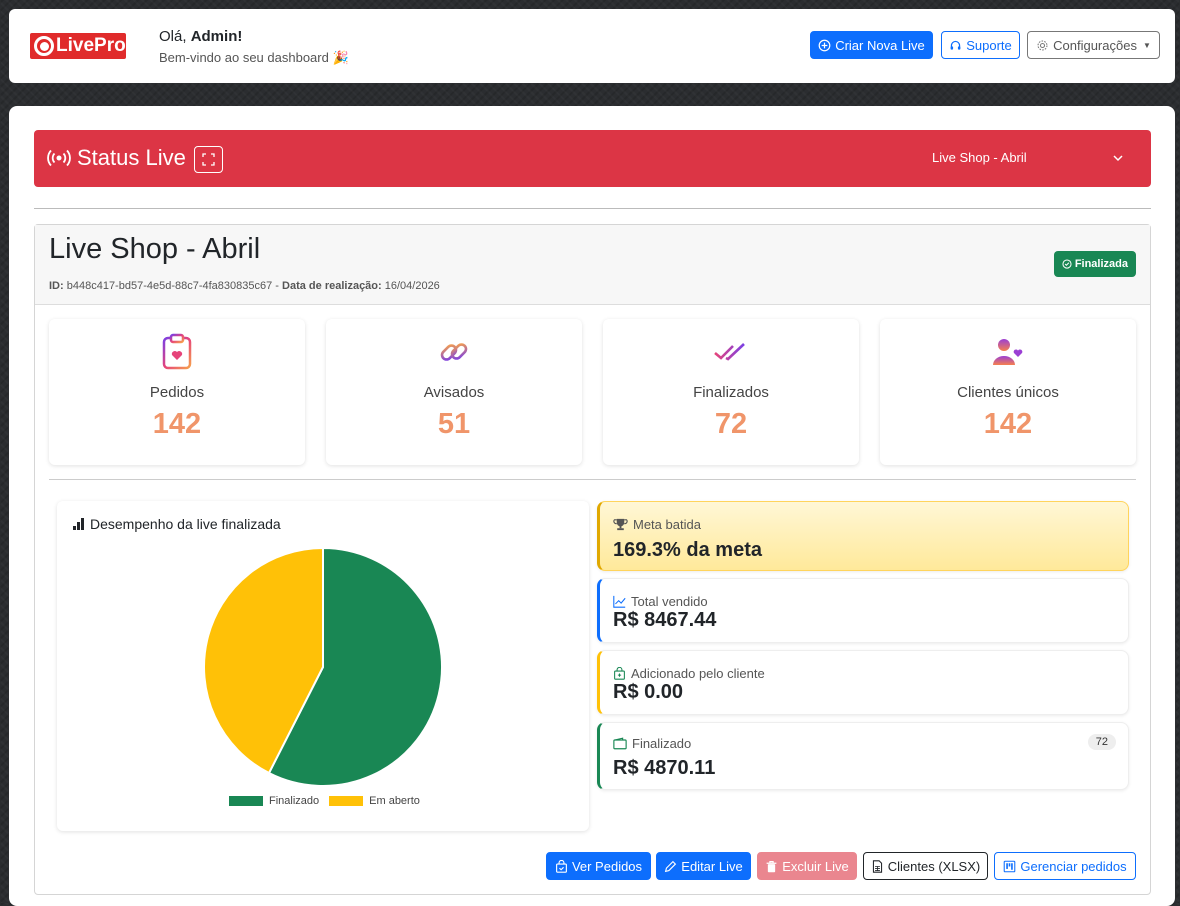 This screenshot has height=906, width=1180. What do you see at coordinates (665, 620) in the screenshot?
I see `kpi-value: R$ 8467.44` at bounding box center [665, 620].